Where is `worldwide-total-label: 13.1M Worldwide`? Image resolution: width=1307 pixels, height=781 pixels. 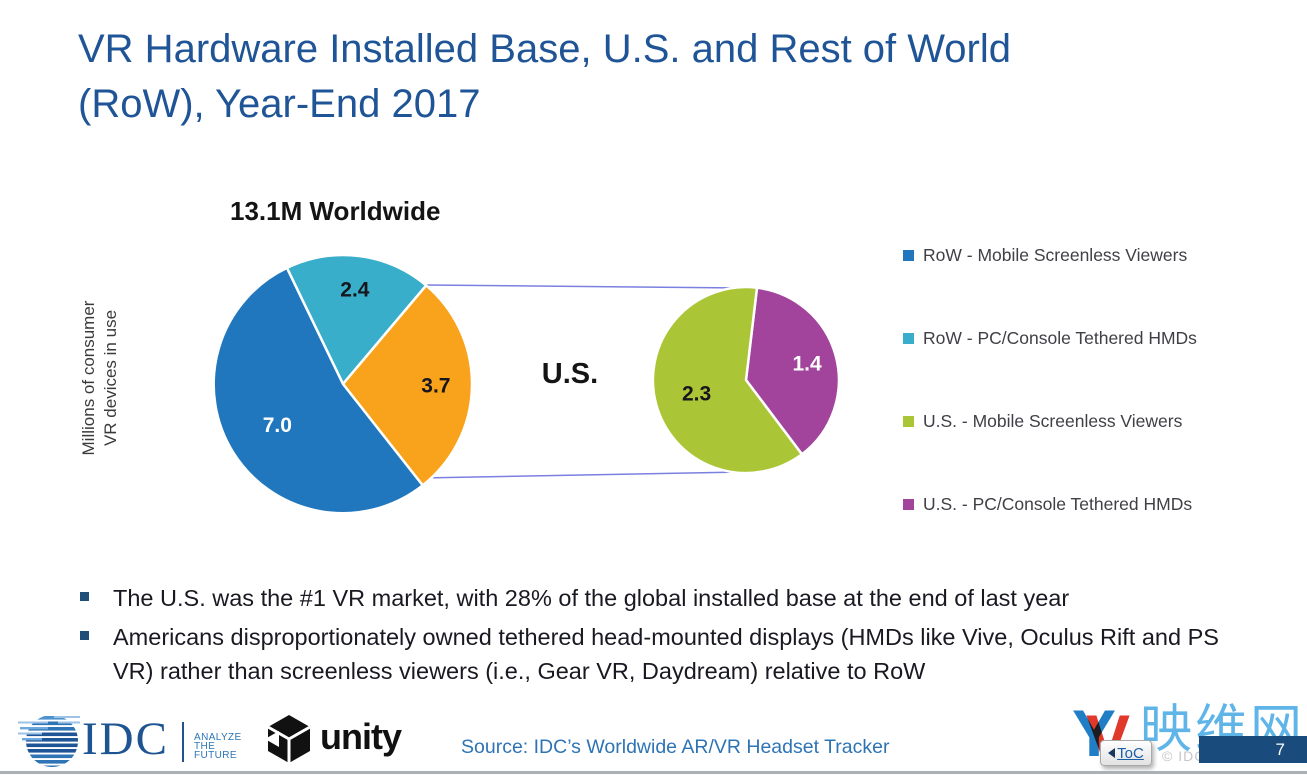
worldwide-total-label: 13.1M Worldwide is located at coordinates (335, 211).